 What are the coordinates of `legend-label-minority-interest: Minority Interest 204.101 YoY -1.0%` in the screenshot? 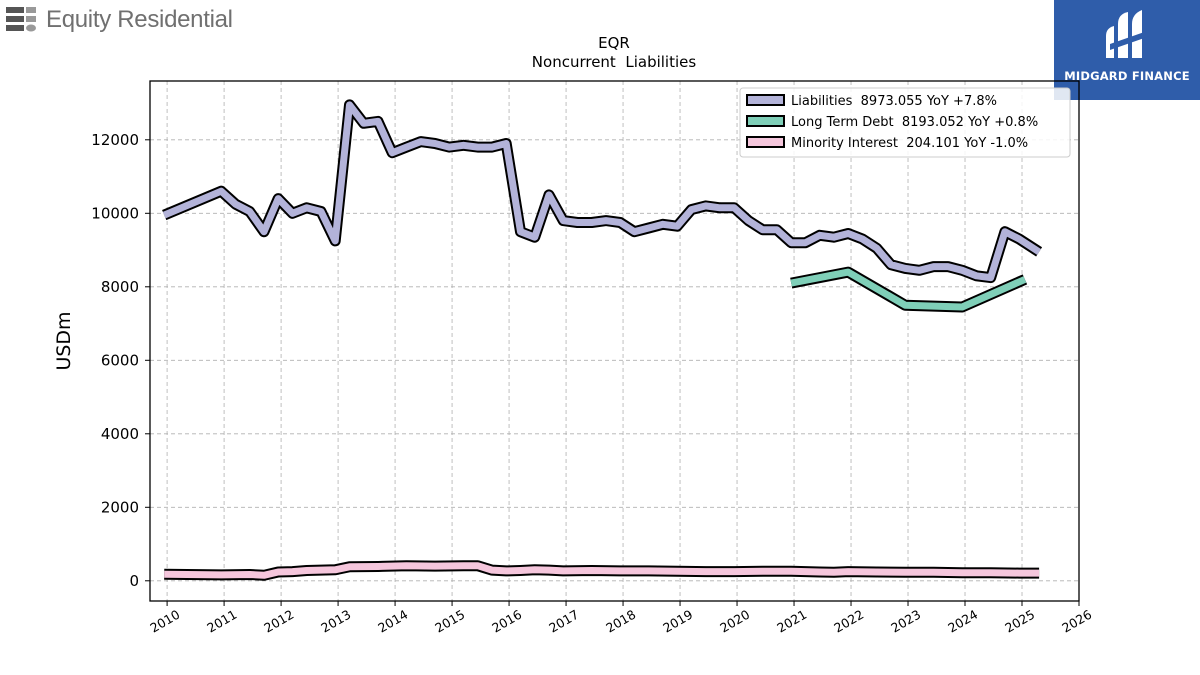 It's located at (909, 143).